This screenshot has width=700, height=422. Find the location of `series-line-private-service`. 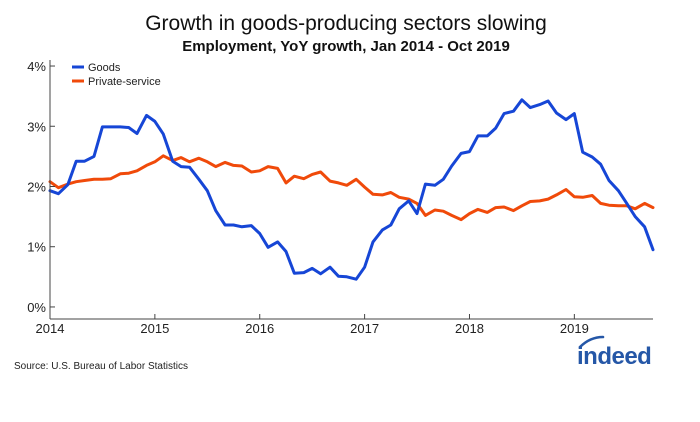

series-line-private-service is located at coordinates (351, 188).